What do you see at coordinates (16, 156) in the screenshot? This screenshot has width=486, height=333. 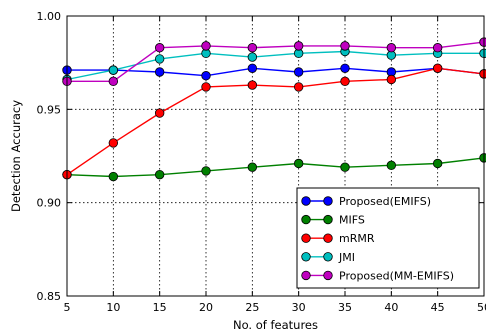 I see `y-axis-label: Detection Accuracy` at bounding box center [16, 156].